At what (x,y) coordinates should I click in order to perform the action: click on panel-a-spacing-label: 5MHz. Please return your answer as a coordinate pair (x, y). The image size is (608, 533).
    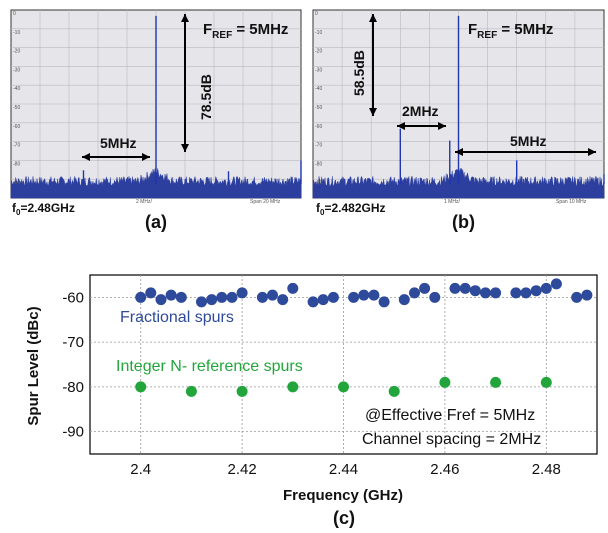
    Looking at the image, I should click on (118, 143).